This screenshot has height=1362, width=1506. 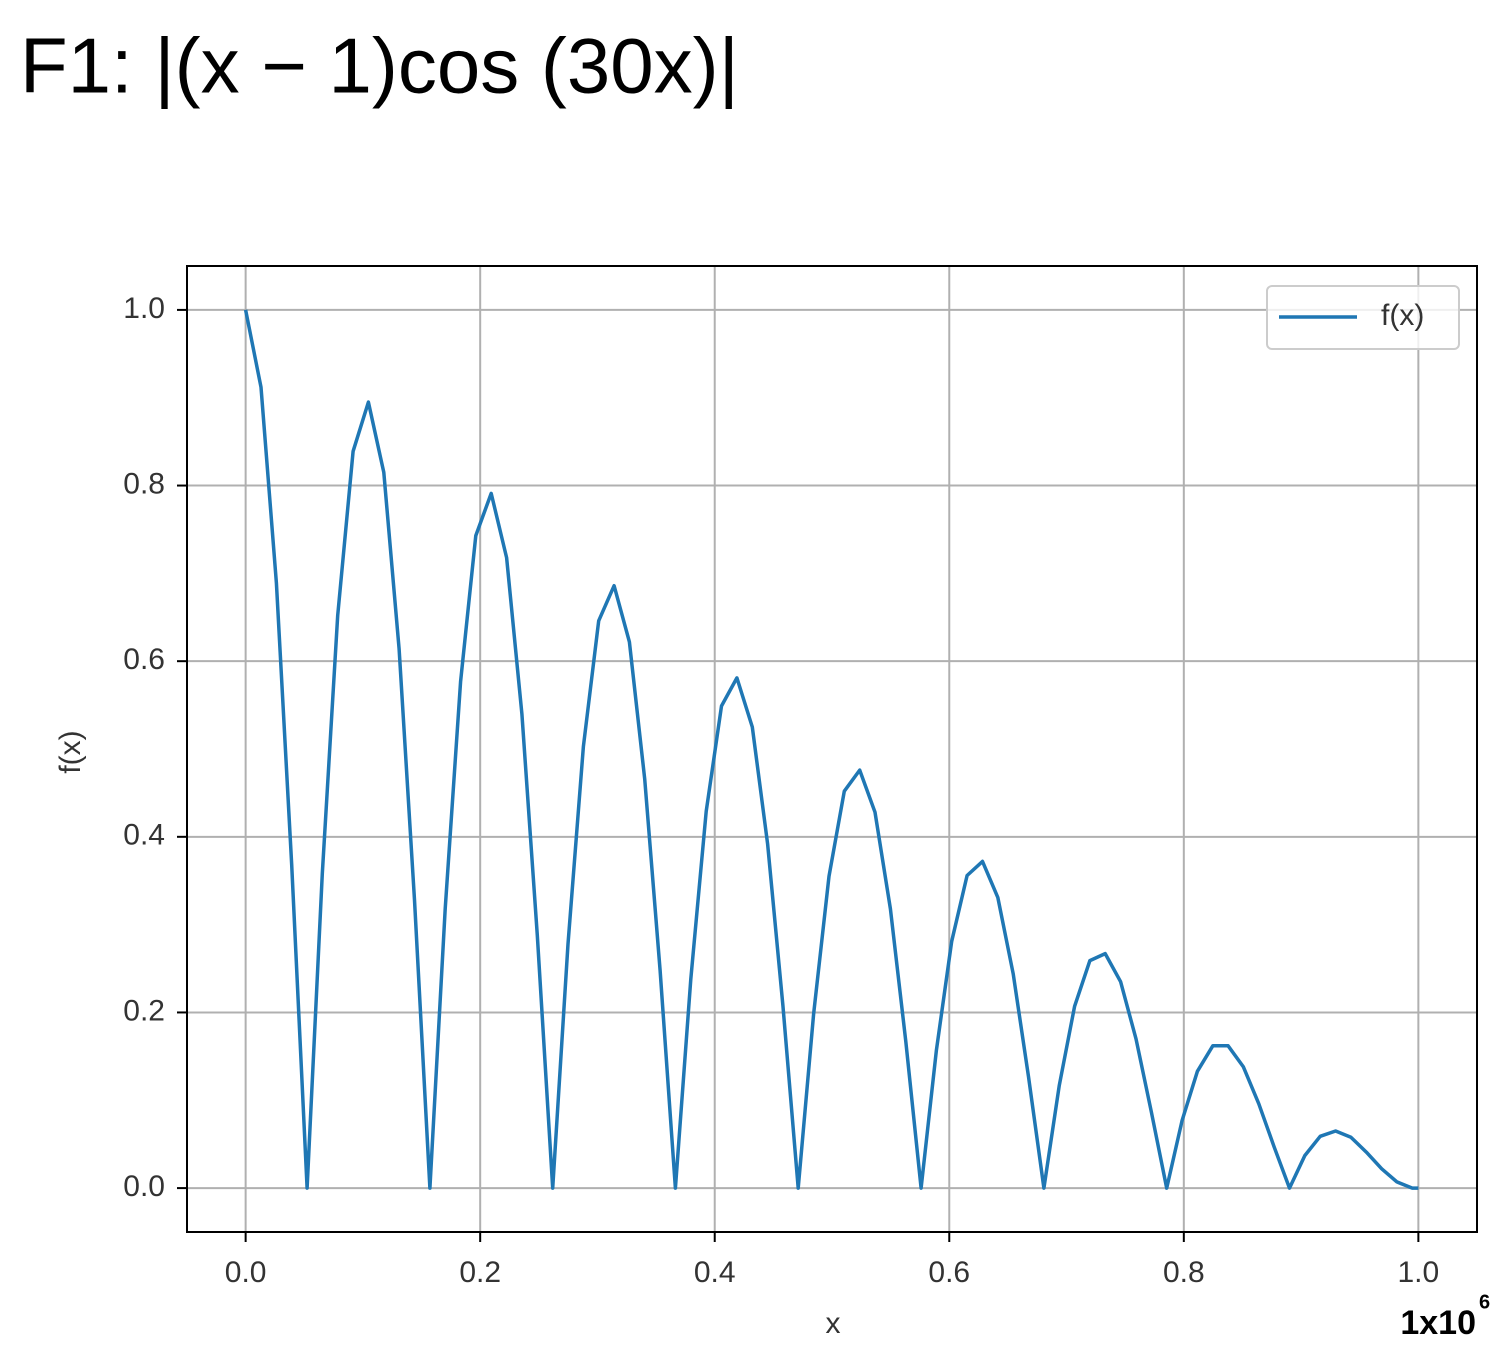 I want to click on chart-title: F1: |(x − 1)cos (30x)|, so click(x=379, y=66).